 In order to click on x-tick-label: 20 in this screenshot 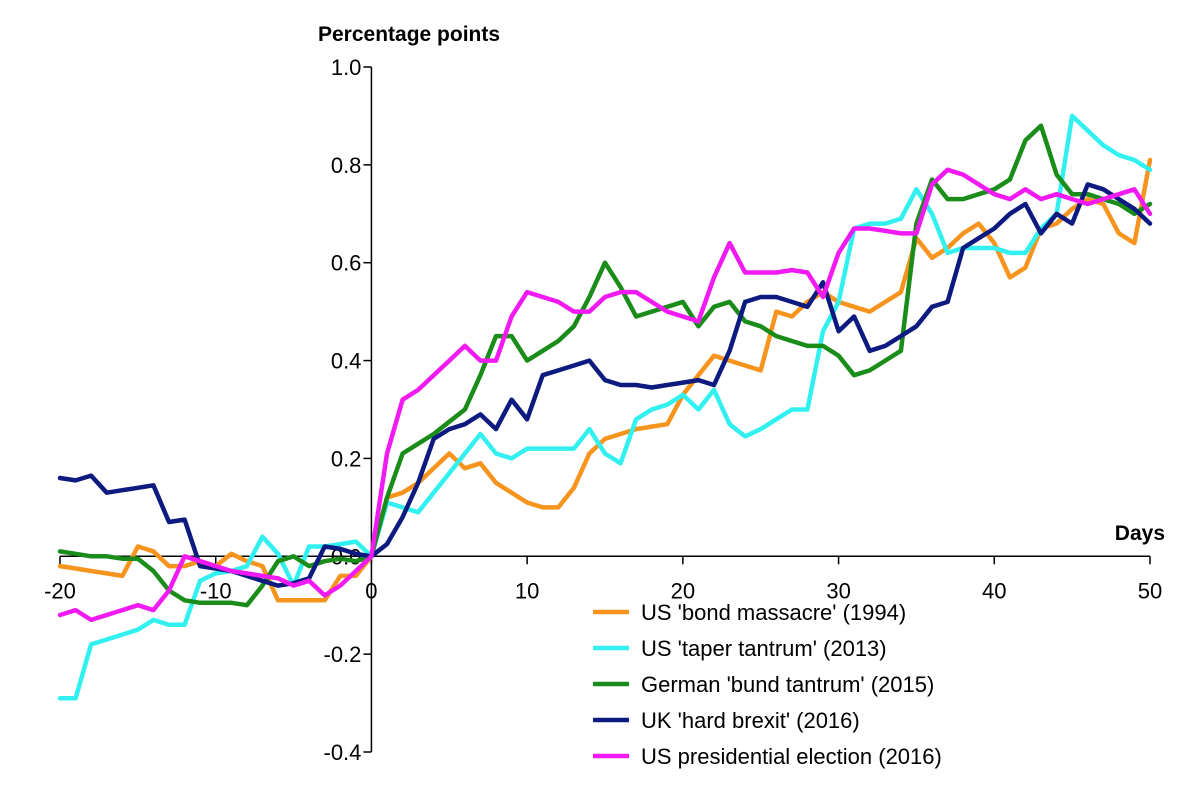, I will do `click(683, 590)`.